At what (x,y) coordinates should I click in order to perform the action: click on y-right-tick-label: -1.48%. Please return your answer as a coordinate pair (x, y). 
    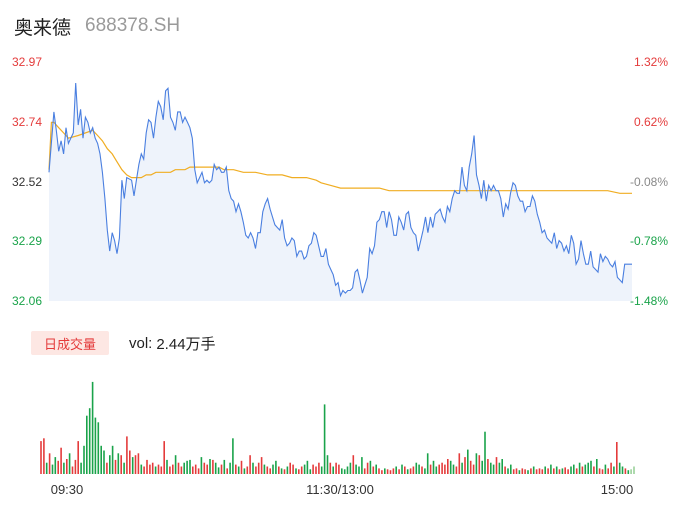
    Looking at the image, I should click on (648, 301).